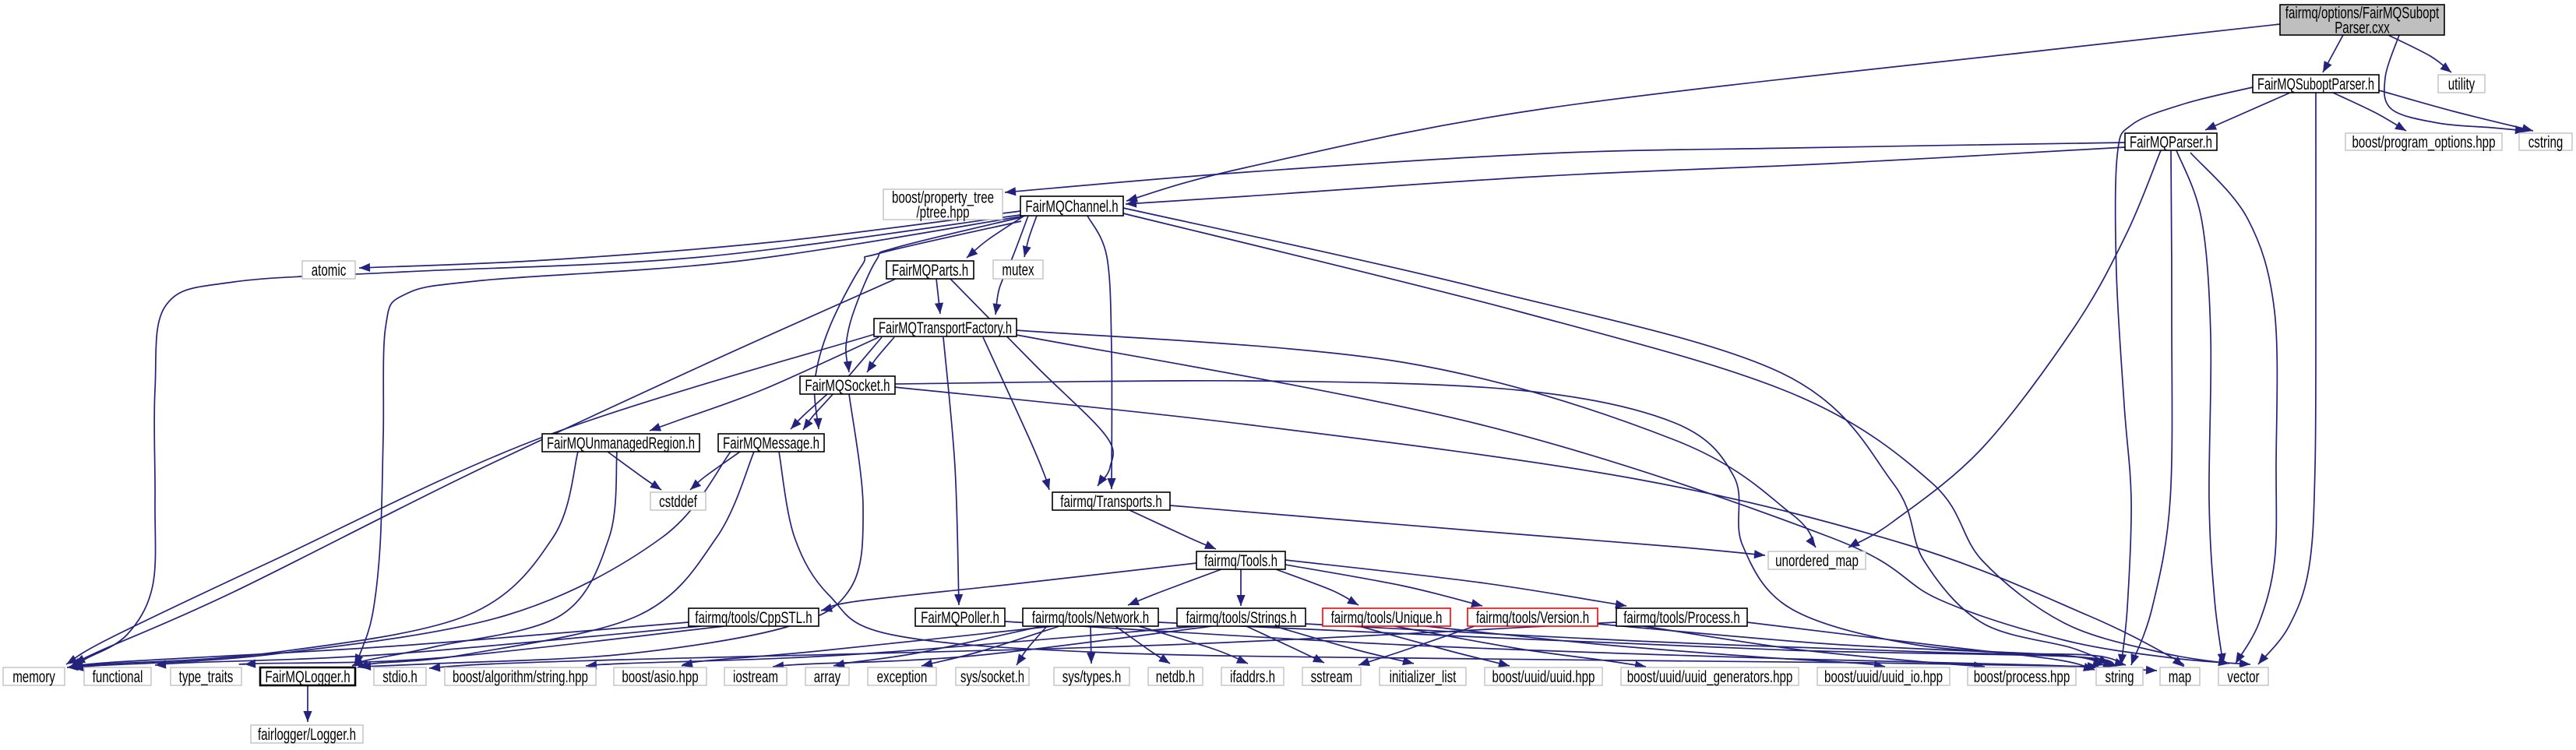 This screenshot has width=2576, height=750. What do you see at coordinates (2180, 677) in the screenshot?
I see `svg-text: map` at bounding box center [2180, 677].